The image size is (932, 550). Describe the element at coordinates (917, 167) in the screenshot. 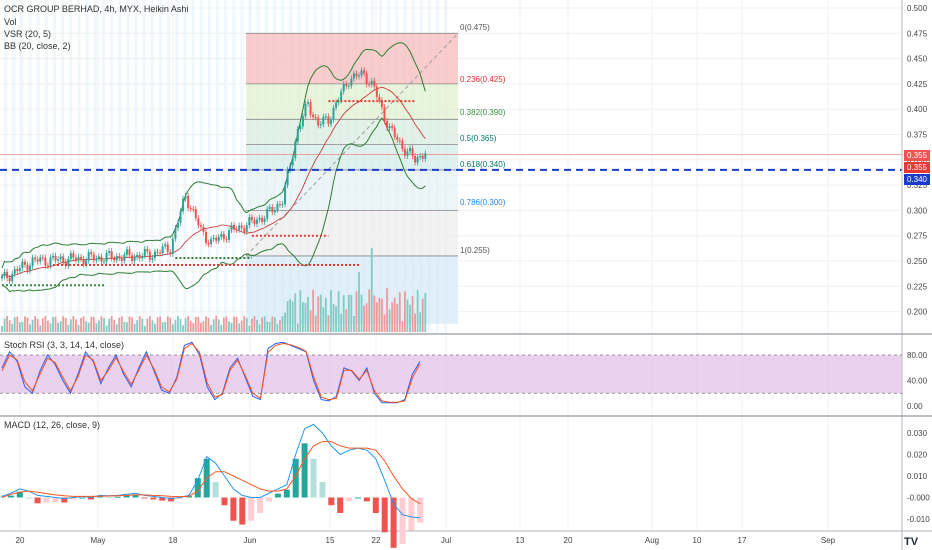

I see `close-price-tag: 0.355` at that location.